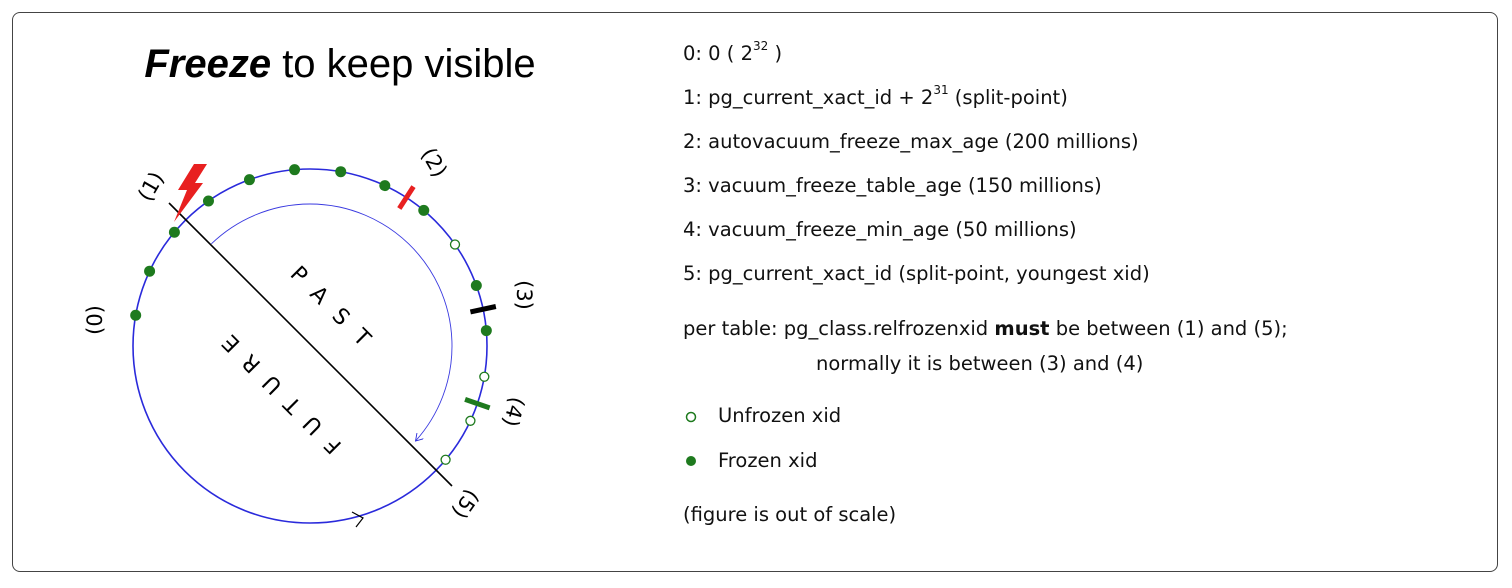  What do you see at coordinates (357, 519) in the screenshot?
I see `circle-direction-arrowhead` at bounding box center [357, 519].